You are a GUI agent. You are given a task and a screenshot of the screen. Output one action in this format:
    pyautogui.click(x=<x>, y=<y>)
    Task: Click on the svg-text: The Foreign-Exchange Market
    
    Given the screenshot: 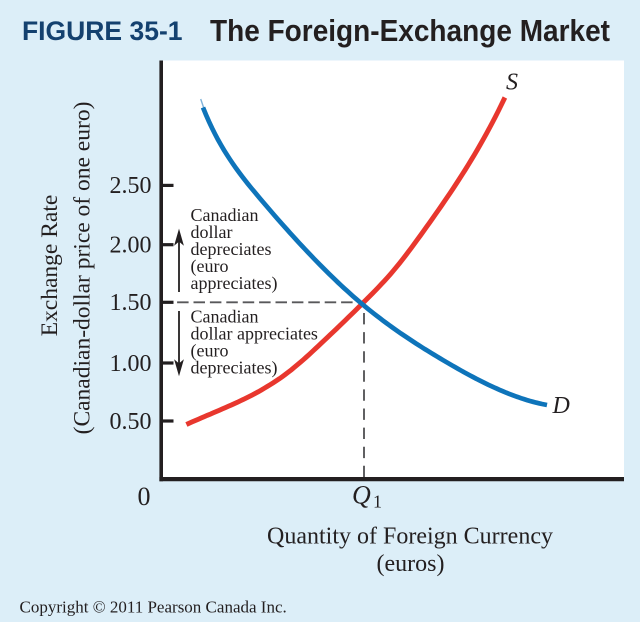 What is the action you would take?
    pyautogui.click(x=410, y=30)
    